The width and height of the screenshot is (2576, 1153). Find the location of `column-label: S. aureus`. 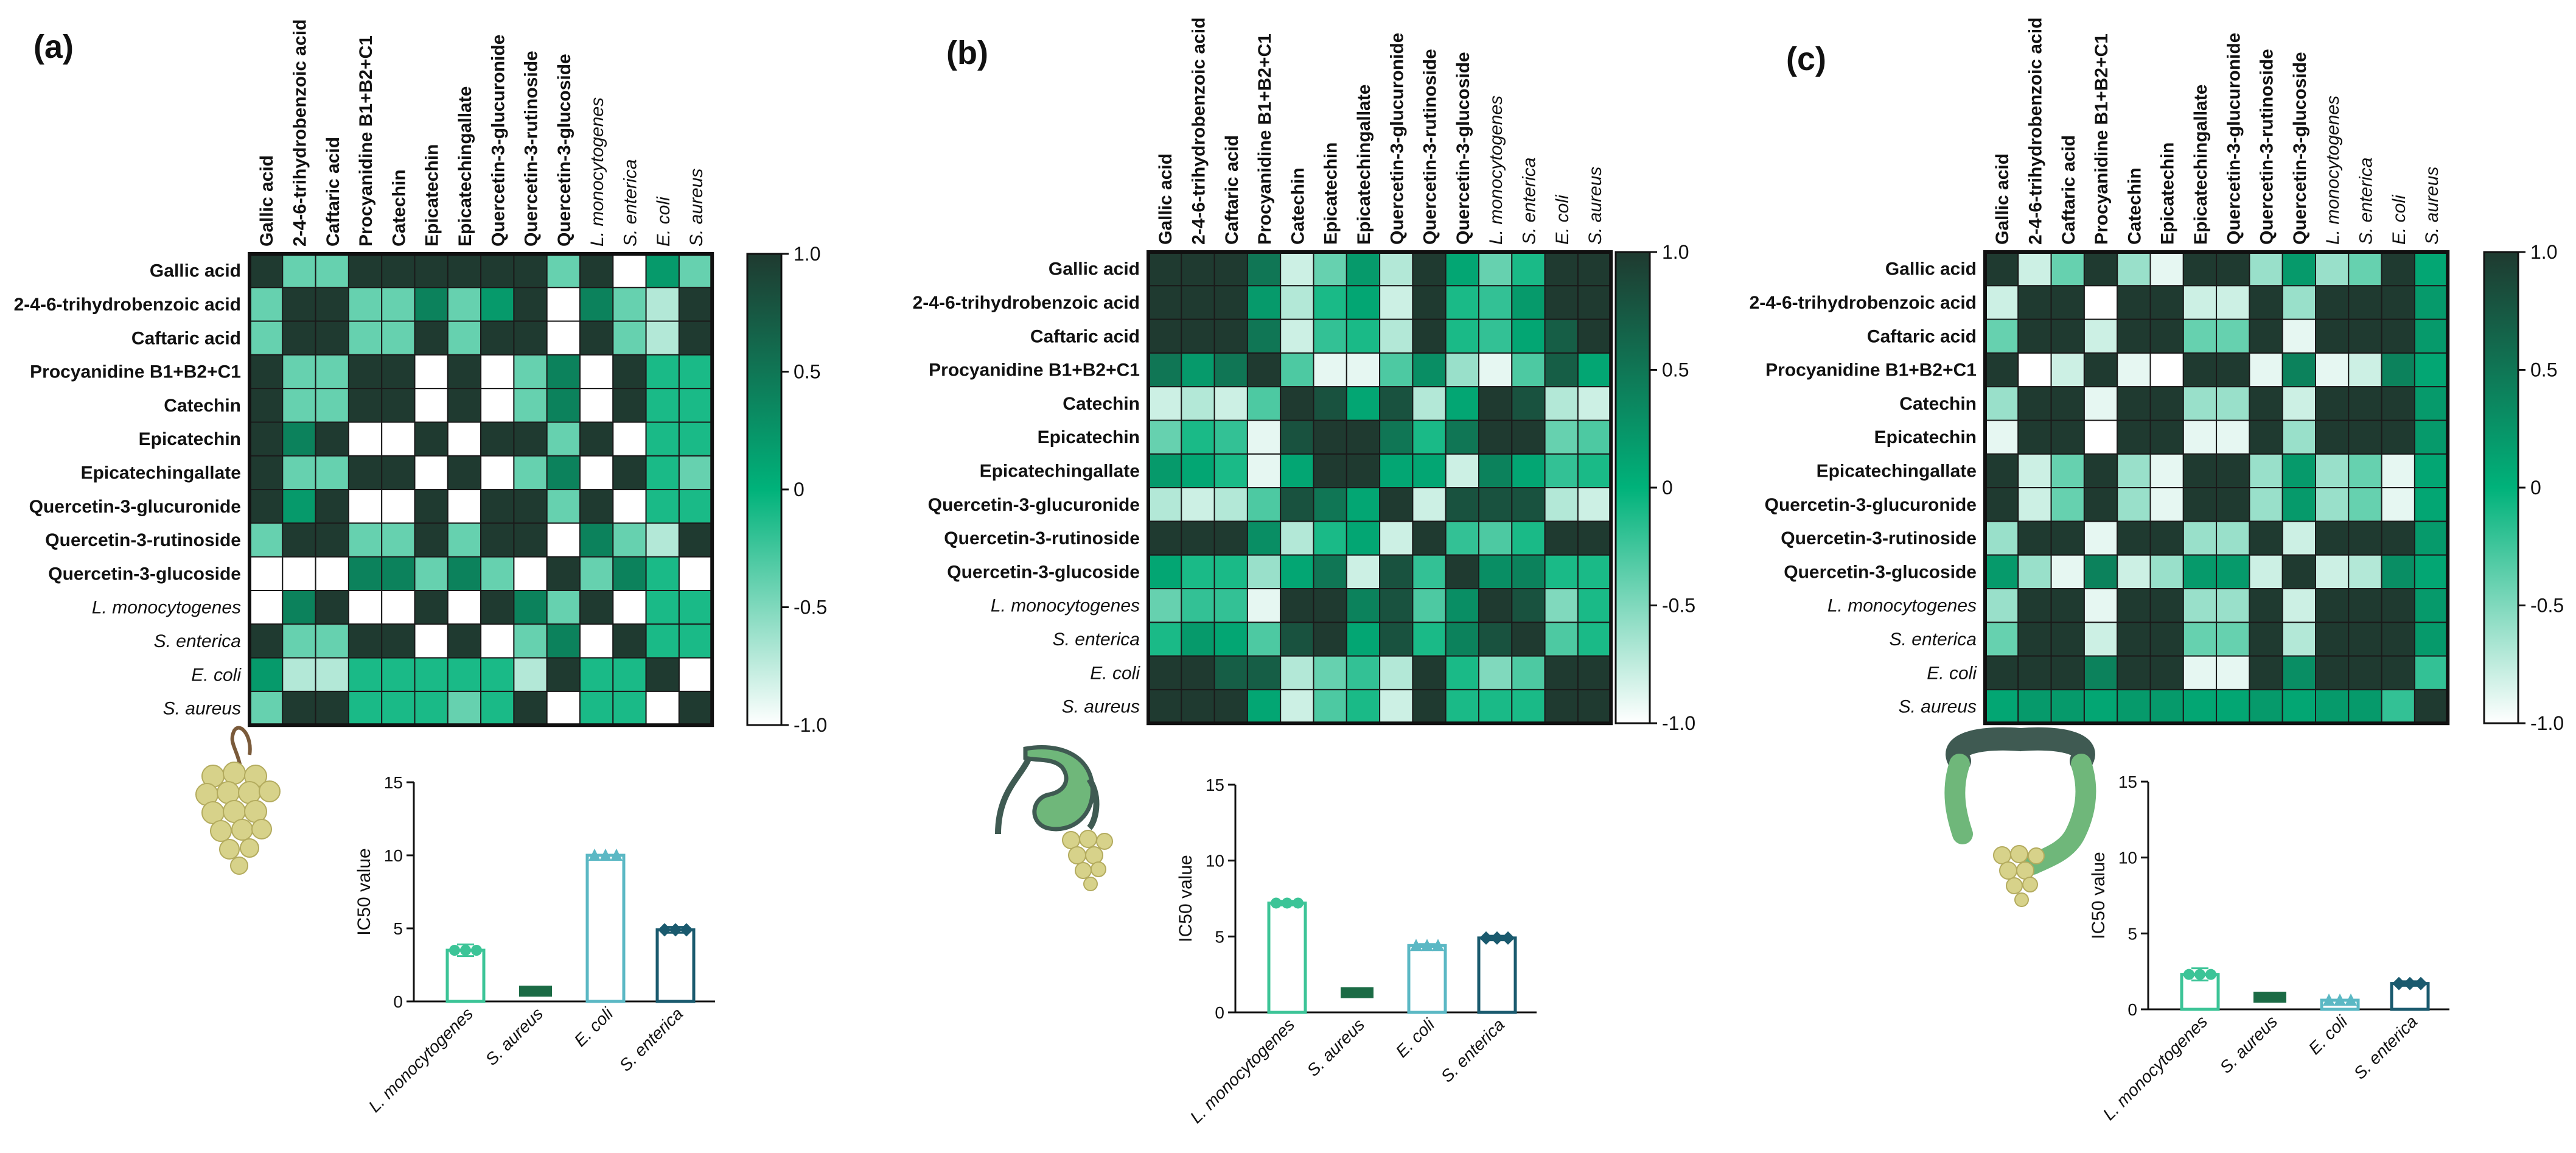

column-label: S. aureus is located at coordinates (2432, 206).